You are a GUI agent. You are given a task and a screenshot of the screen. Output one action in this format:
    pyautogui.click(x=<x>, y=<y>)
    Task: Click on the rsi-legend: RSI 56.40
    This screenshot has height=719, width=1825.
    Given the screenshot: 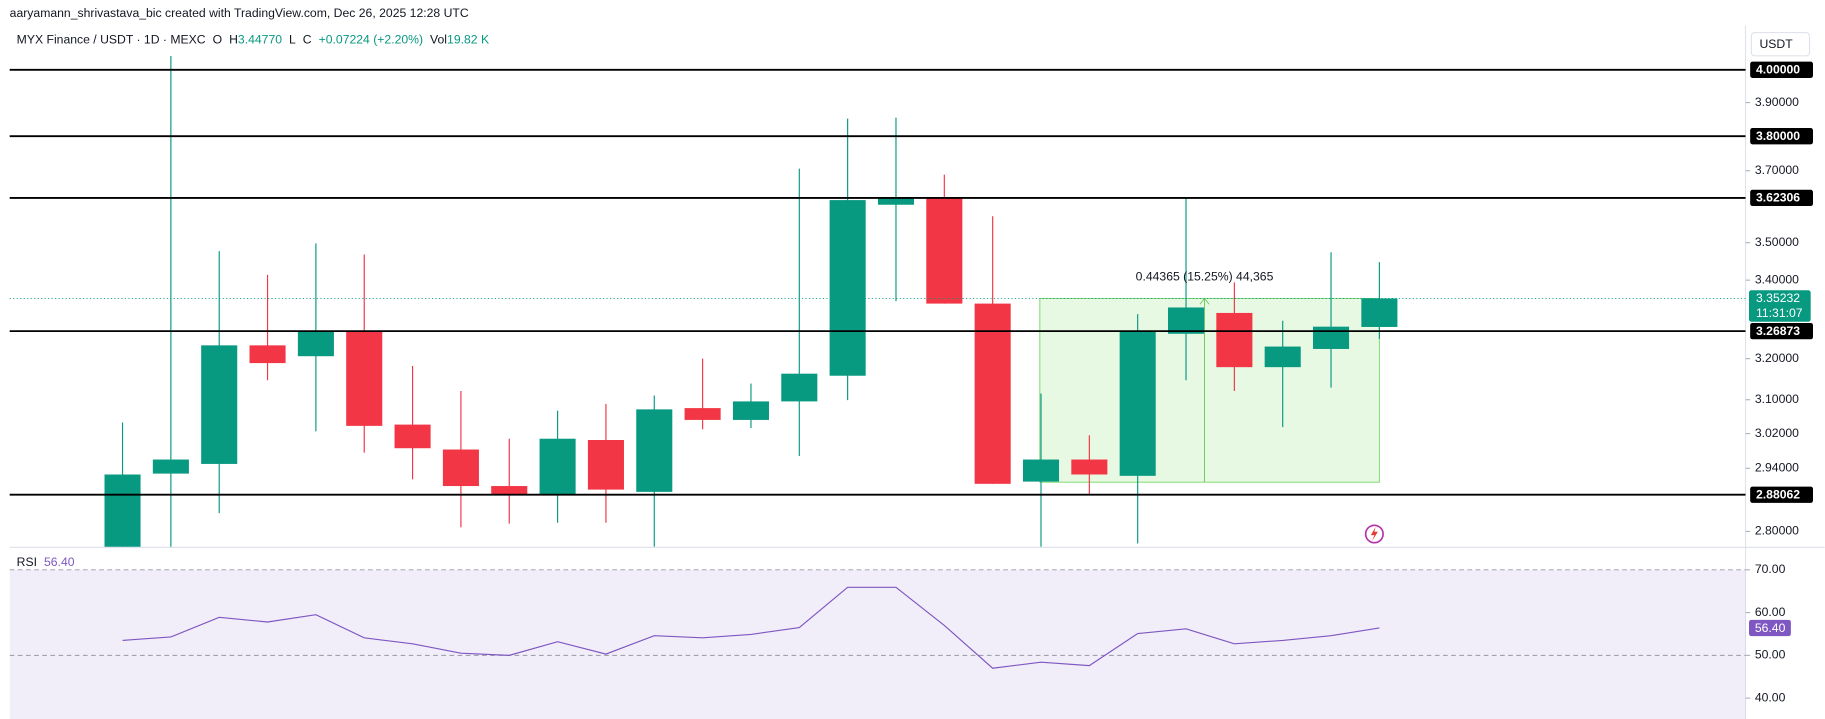 What is the action you would take?
    pyautogui.click(x=46, y=562)
    